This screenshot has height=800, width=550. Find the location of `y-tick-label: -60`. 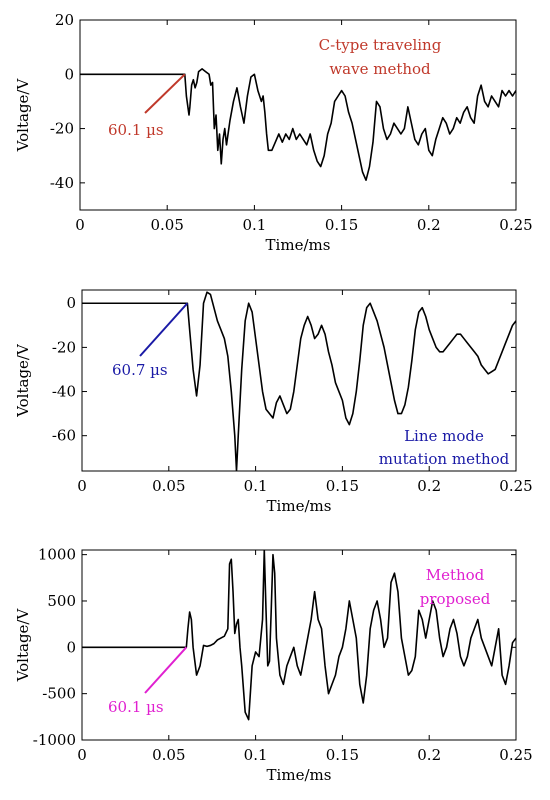

y-tick-label: -60 is located at coordinates (64, 436).